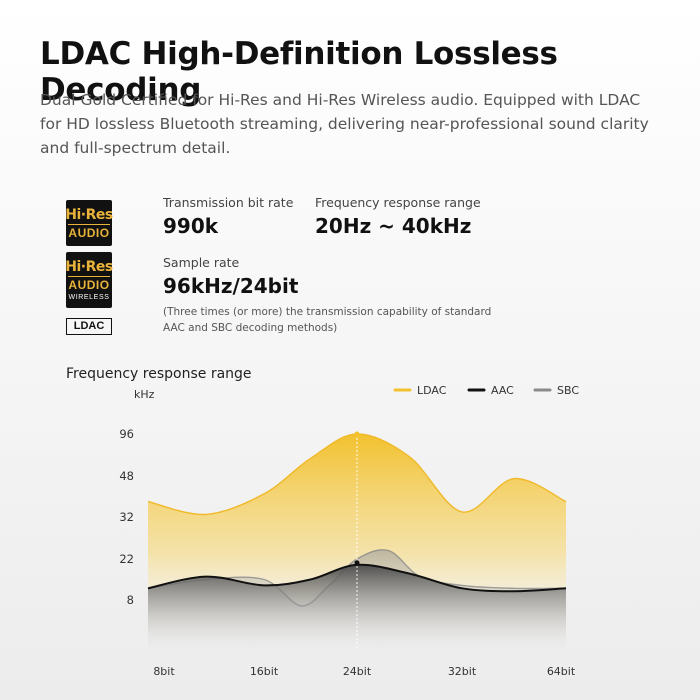 Image resolution: width=700 pixels, height=700 pixels. Describe the element at coordinates (299, 72) in the screenshot. I see `page-title: LDAC High-Definition Lossless Decoding` at that location.